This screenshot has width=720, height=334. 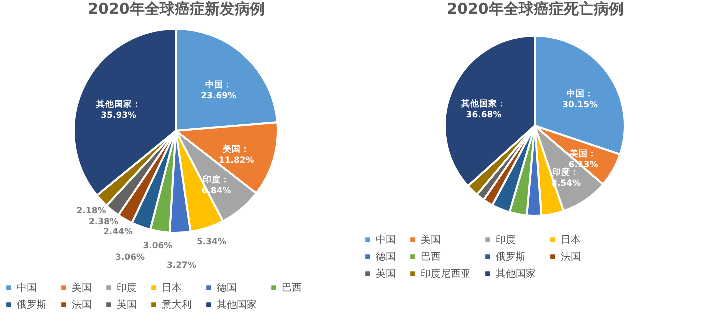 I want to click on data-label: 其他国家：35.93%, so click(x=118, y=109).